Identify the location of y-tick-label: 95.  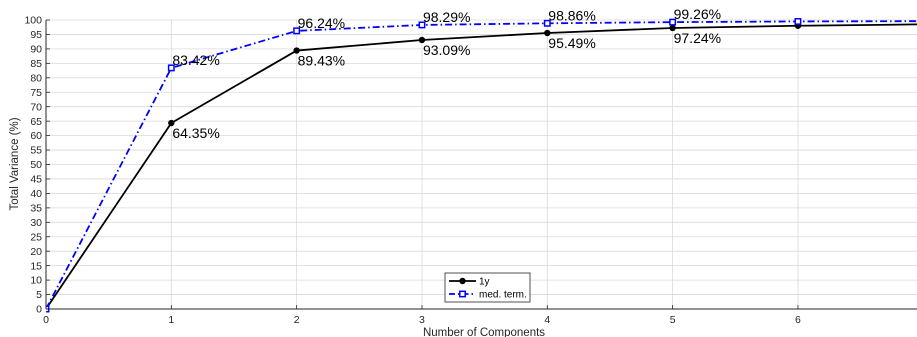
(36, 35).